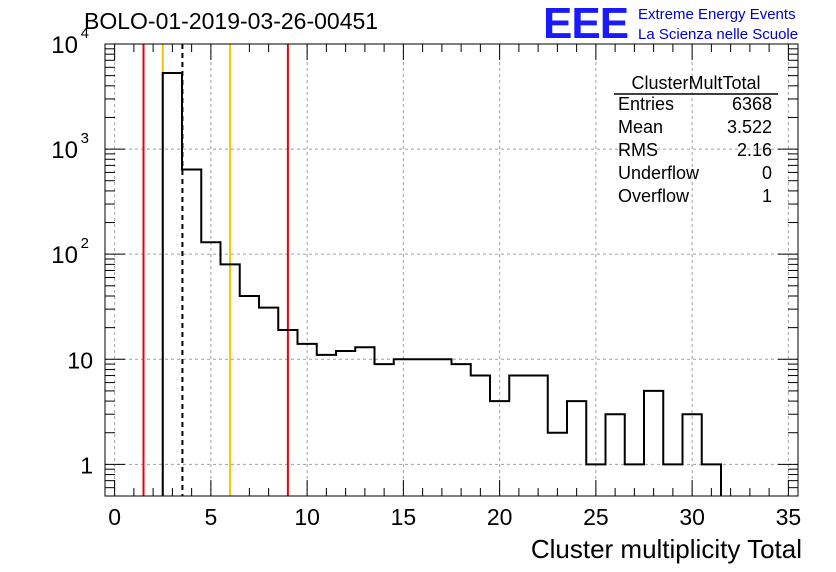  Describe the element at coordinates (85, 138) in the screenshot. I see `y-tick-exponent: 3` at that location.